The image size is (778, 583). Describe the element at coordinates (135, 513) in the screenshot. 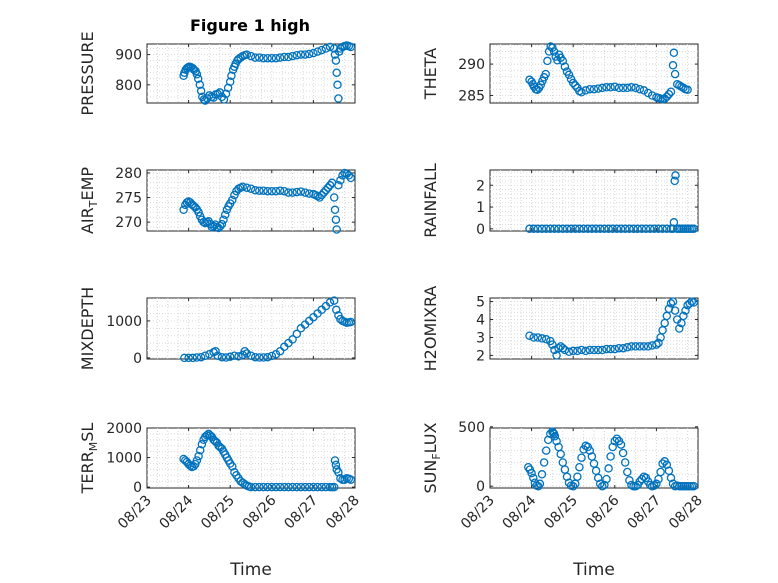

I see `terrmsl-xtick-label: 08/23` at that location.